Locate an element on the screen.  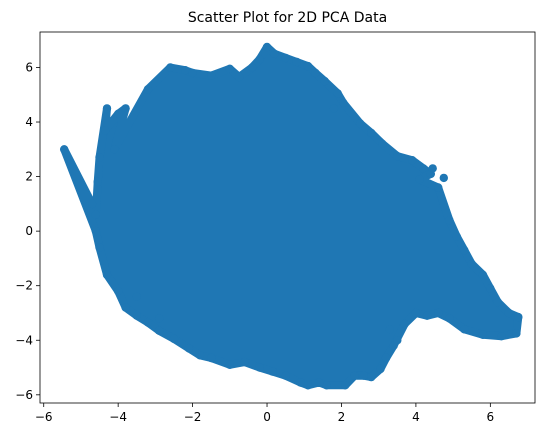
x-axis: −6 −4 −2 0 2 4 6 is located at coordinates (264, 413).